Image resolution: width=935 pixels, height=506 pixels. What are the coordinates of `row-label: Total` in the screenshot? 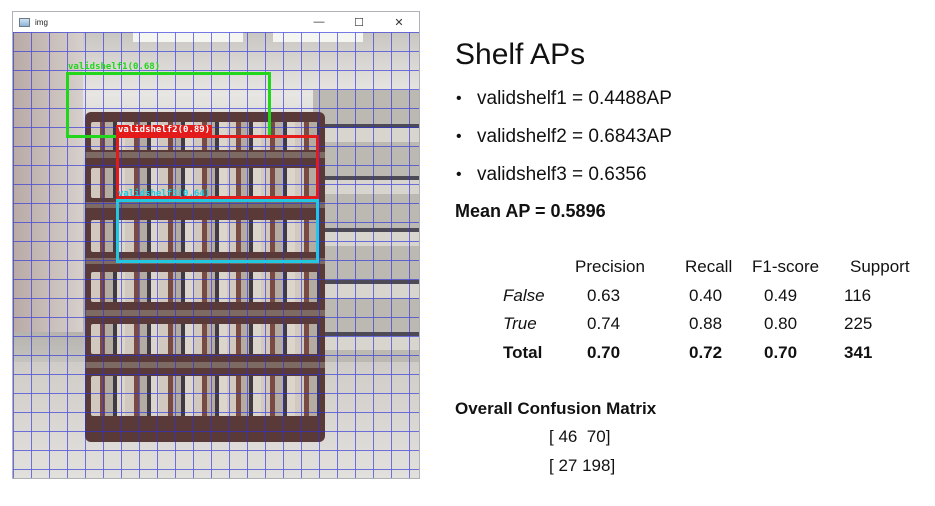 It's located at (523, 352).